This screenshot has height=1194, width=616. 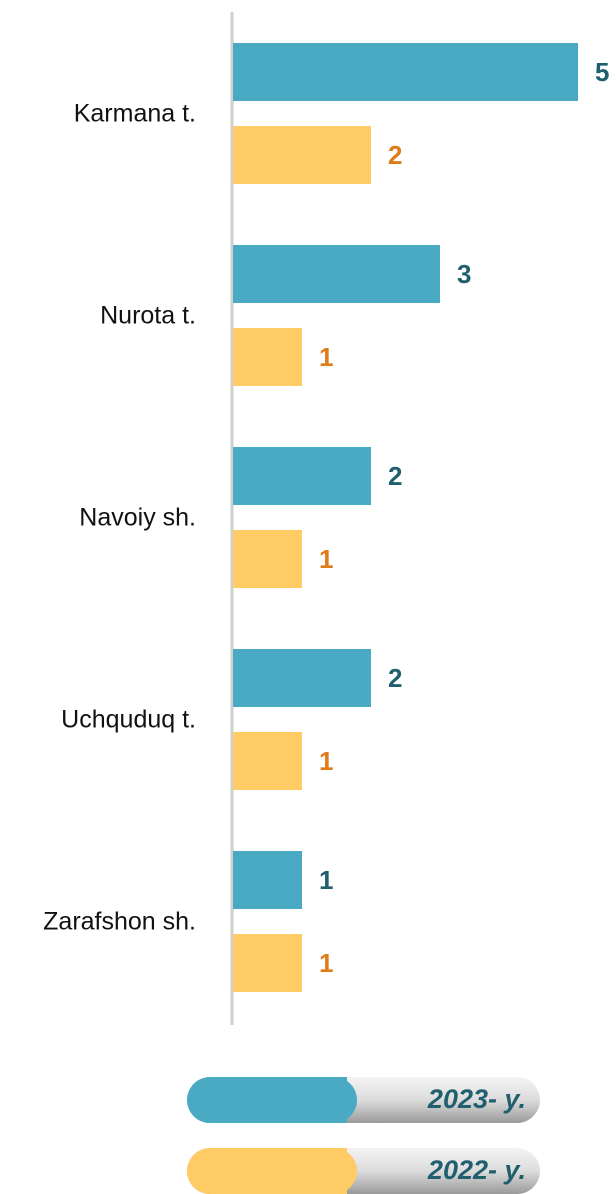 What do you see at coordinates (602, 72) in the screenshot?
I see `value-label: 5` at bounding box center [602, 72].